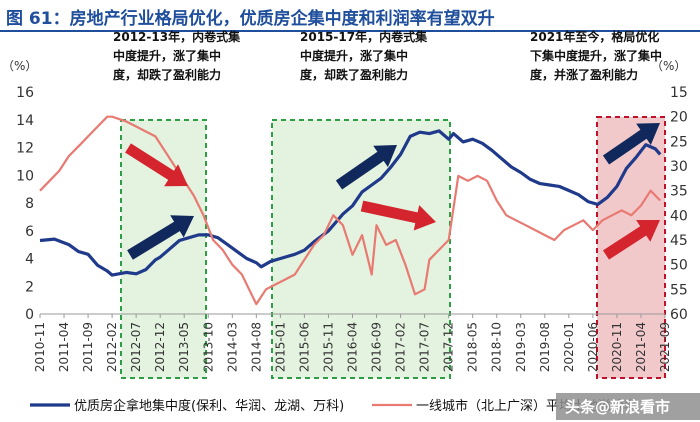  I want to click on blue-up-arrow-2021, so click(631, 144).